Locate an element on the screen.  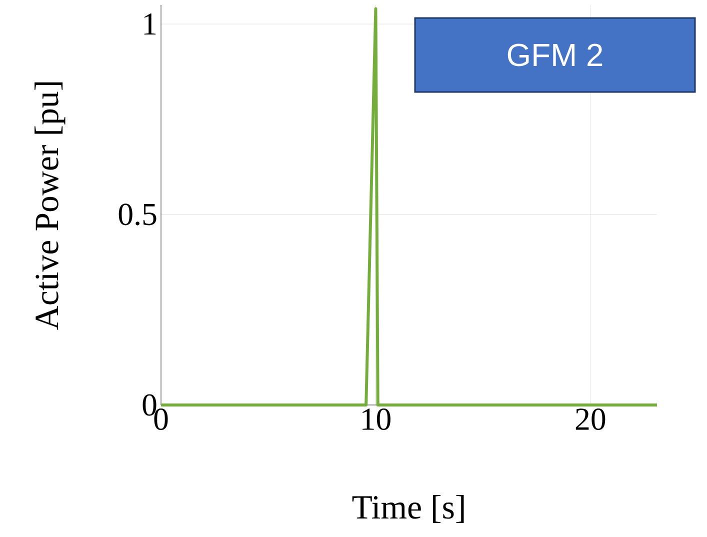
x-tick-label: 10 is located at coordinates (376, 419).